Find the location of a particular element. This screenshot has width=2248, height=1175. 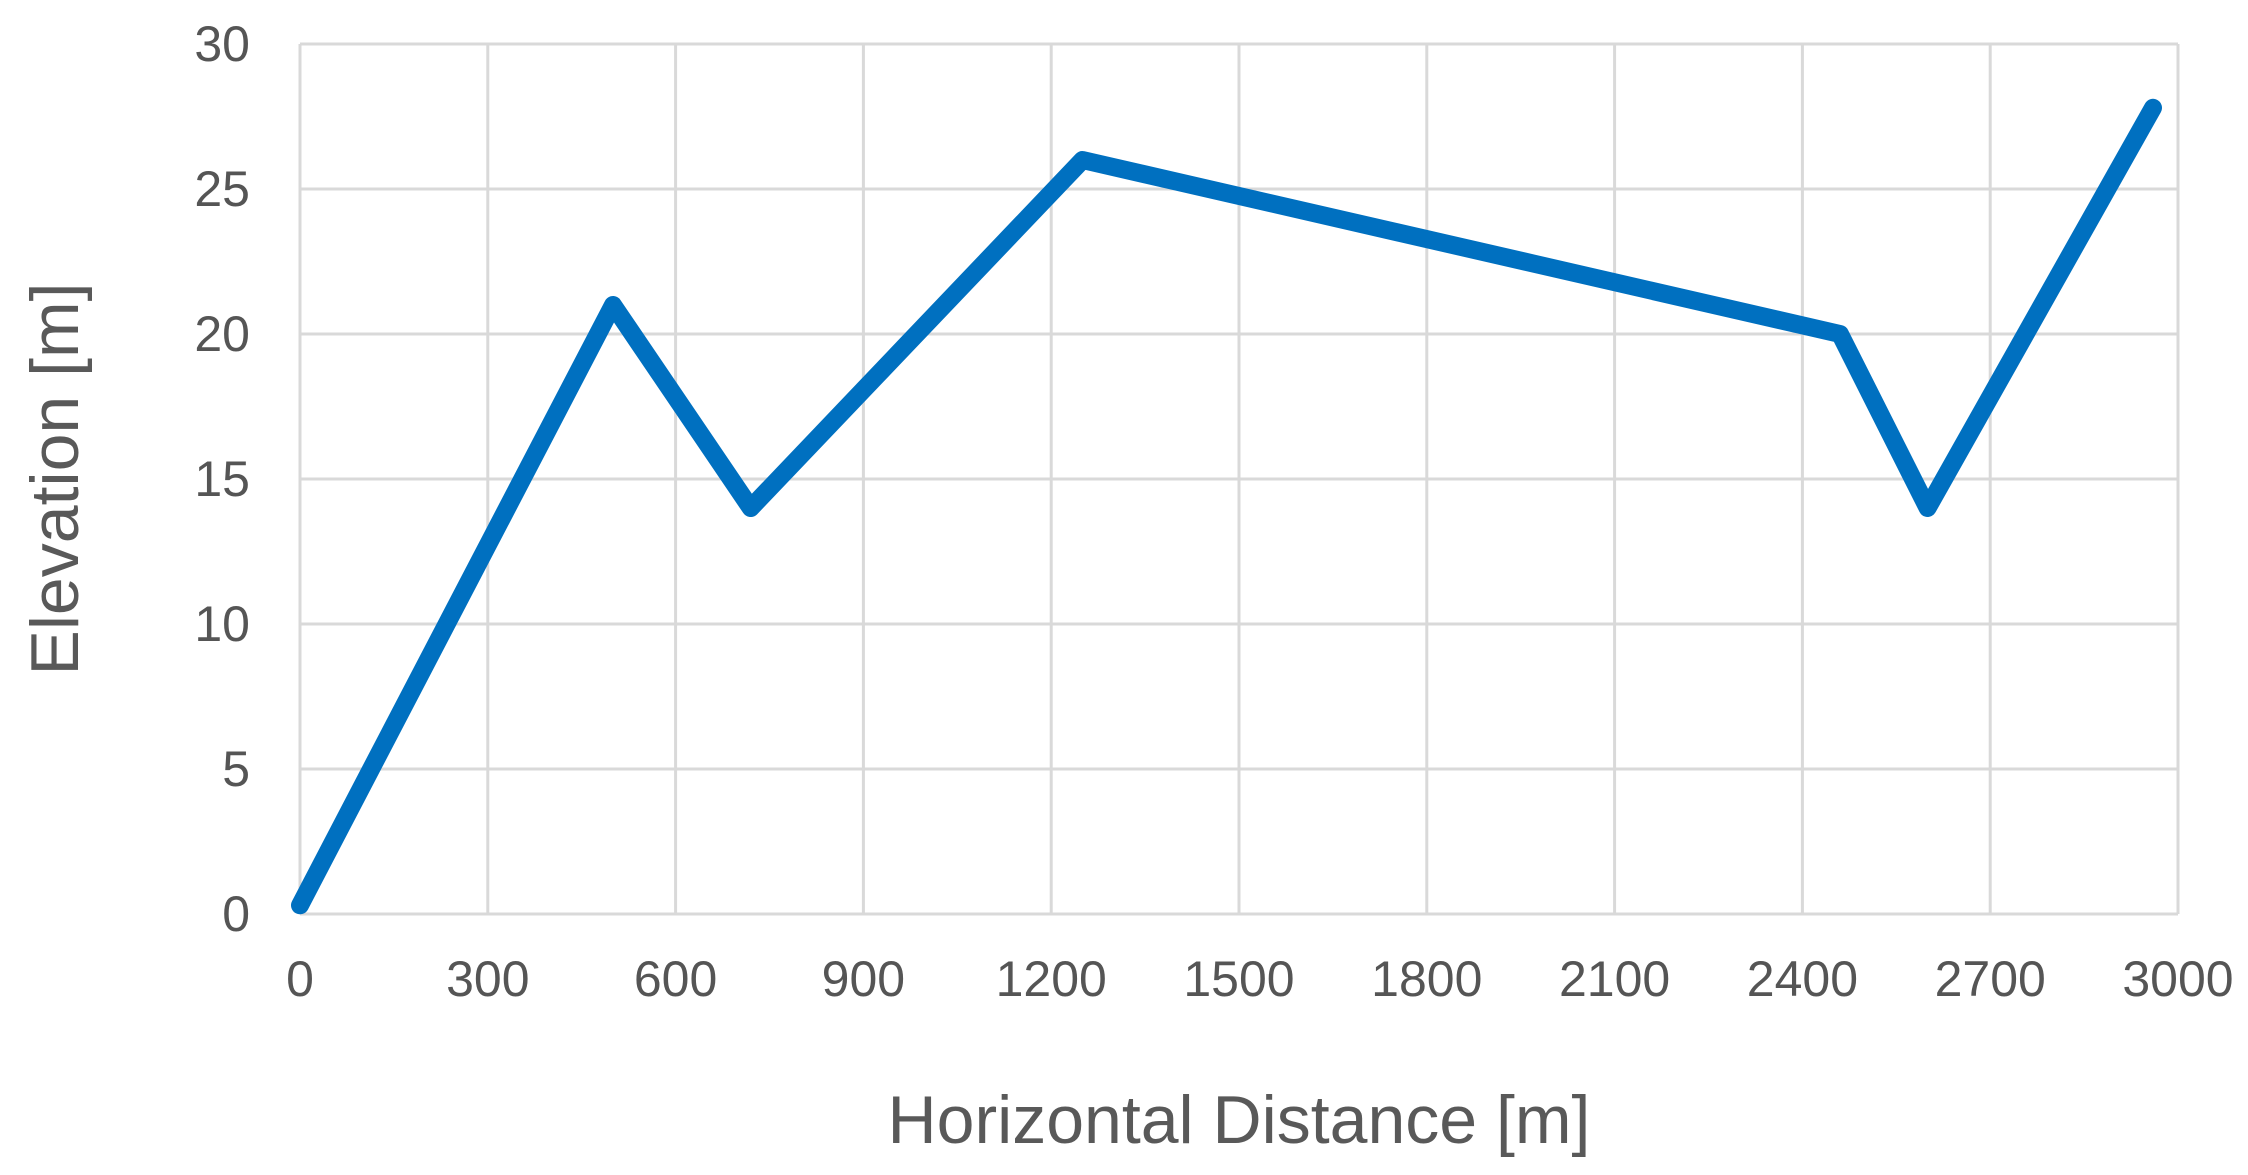

x-axis-ticks: 0 300 600 900 1200 1500 1800 2100 2400 2700 3000 is located at coordinates (1260, 979).